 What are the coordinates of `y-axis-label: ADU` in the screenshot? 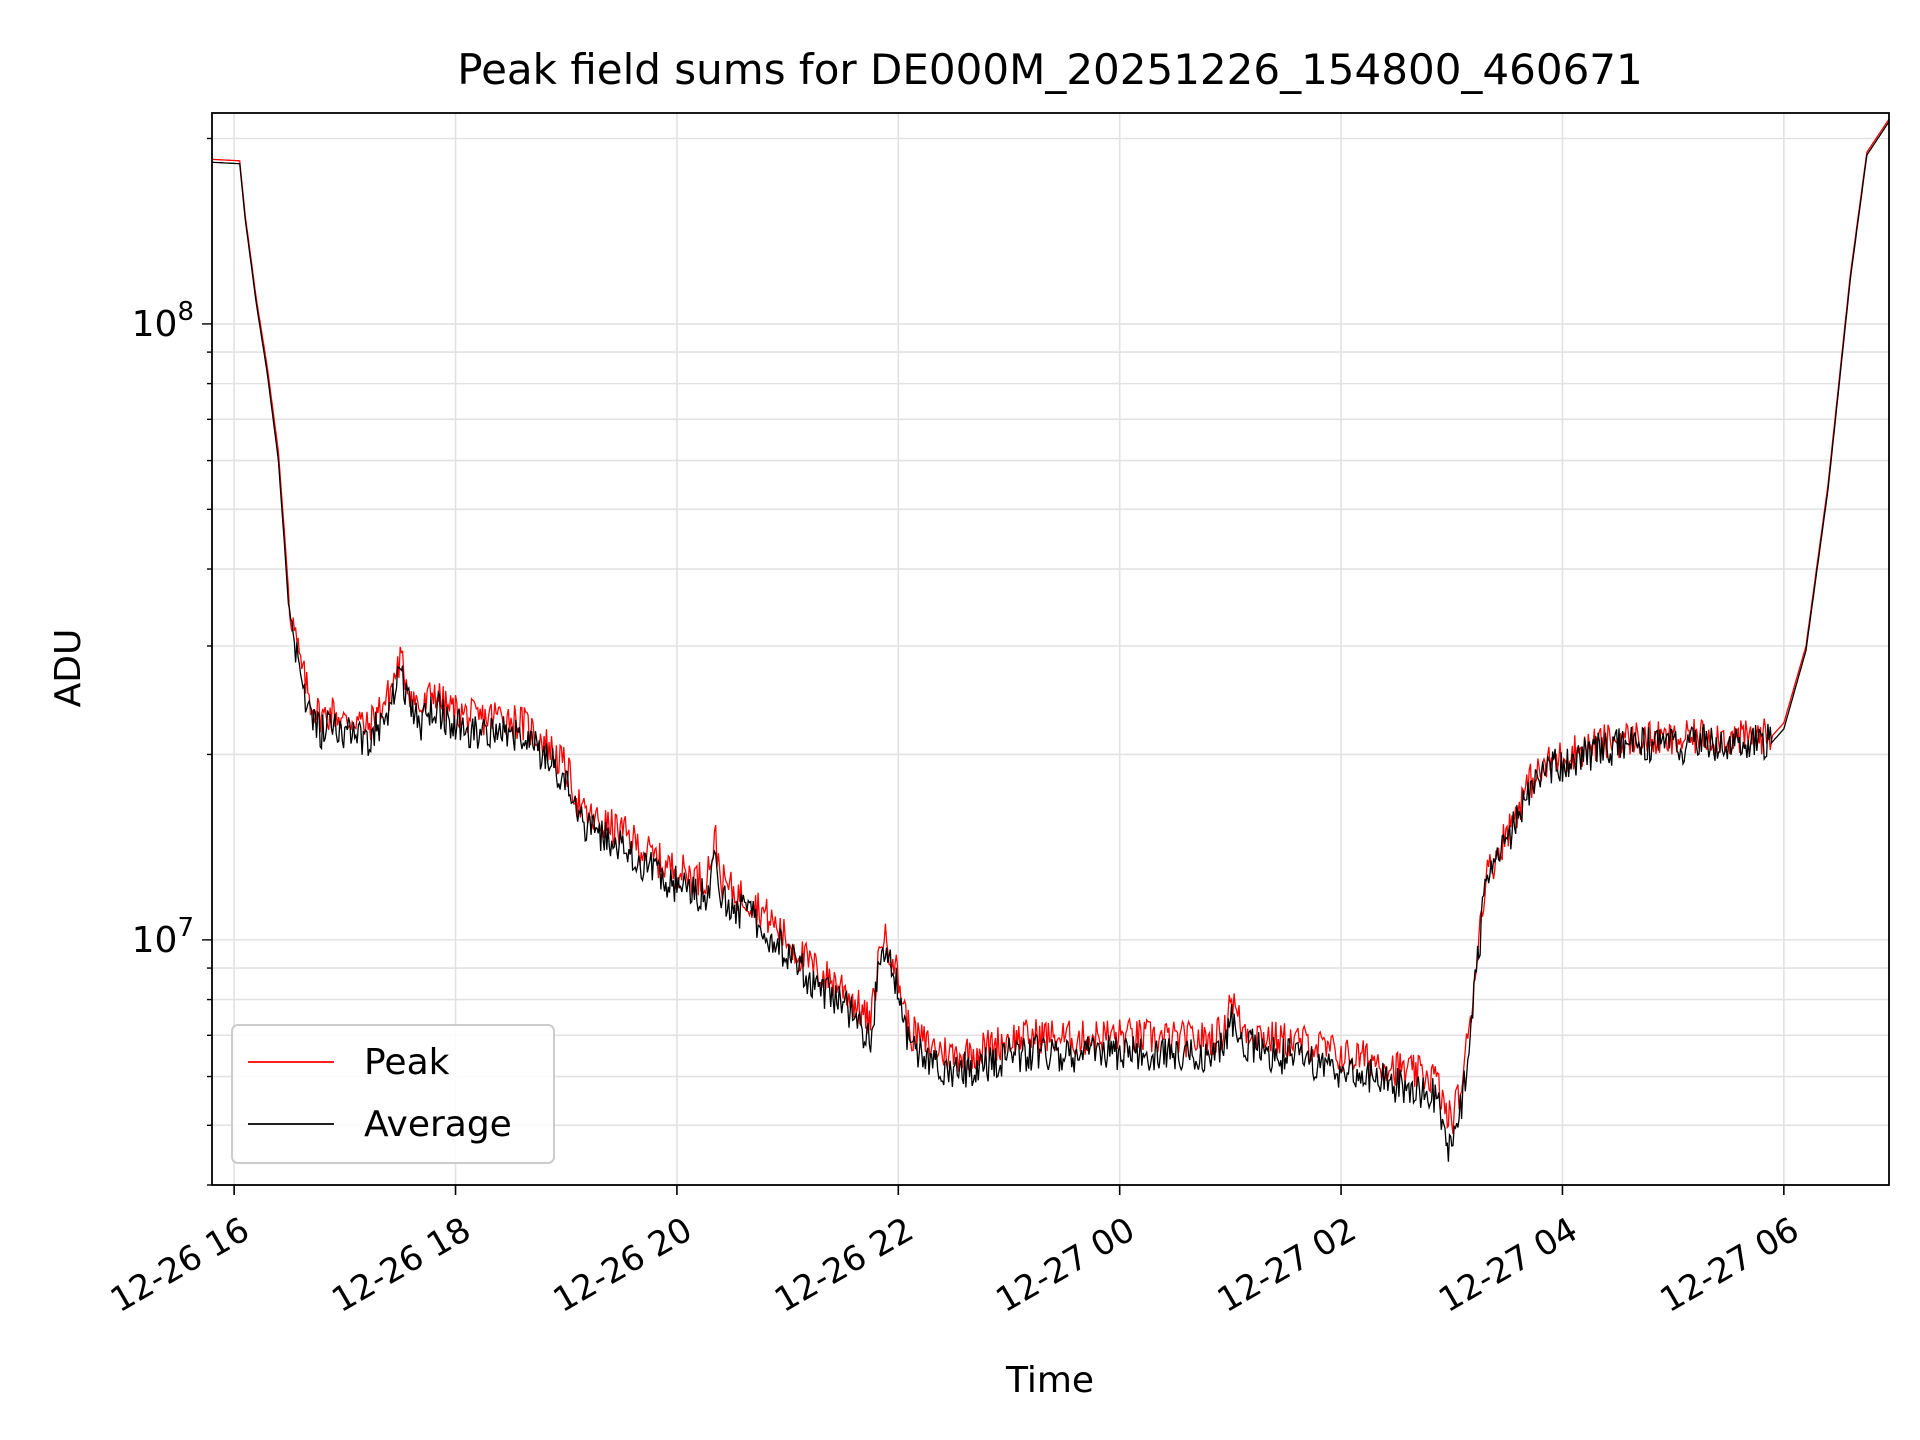 It's located at (68, 668).